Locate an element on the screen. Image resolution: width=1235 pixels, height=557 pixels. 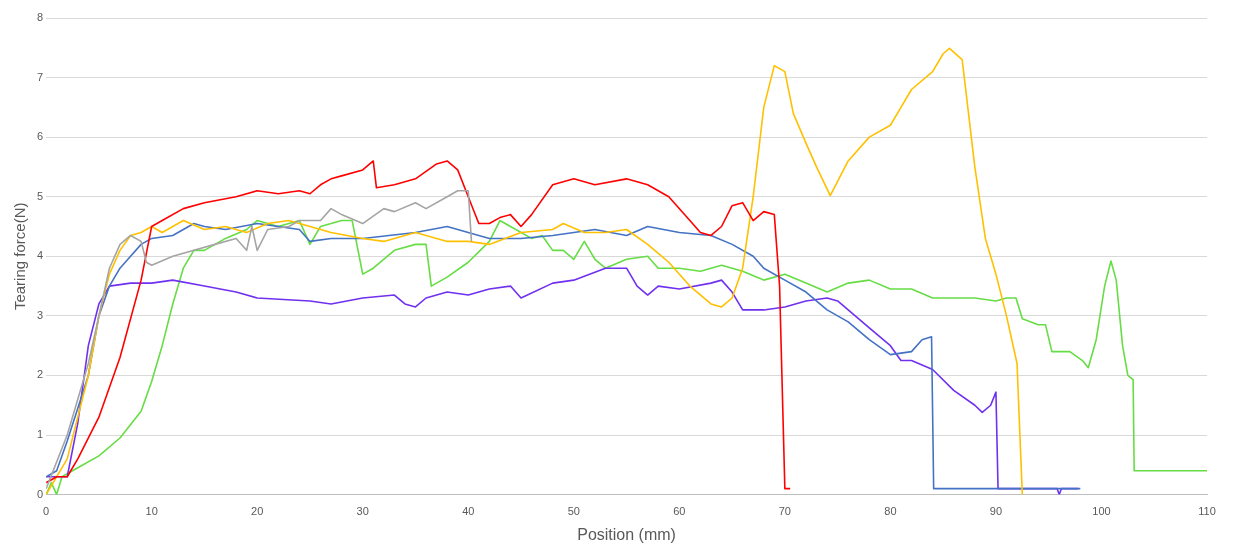
y-tick-label: 8 is located at coordinates (40, 17).